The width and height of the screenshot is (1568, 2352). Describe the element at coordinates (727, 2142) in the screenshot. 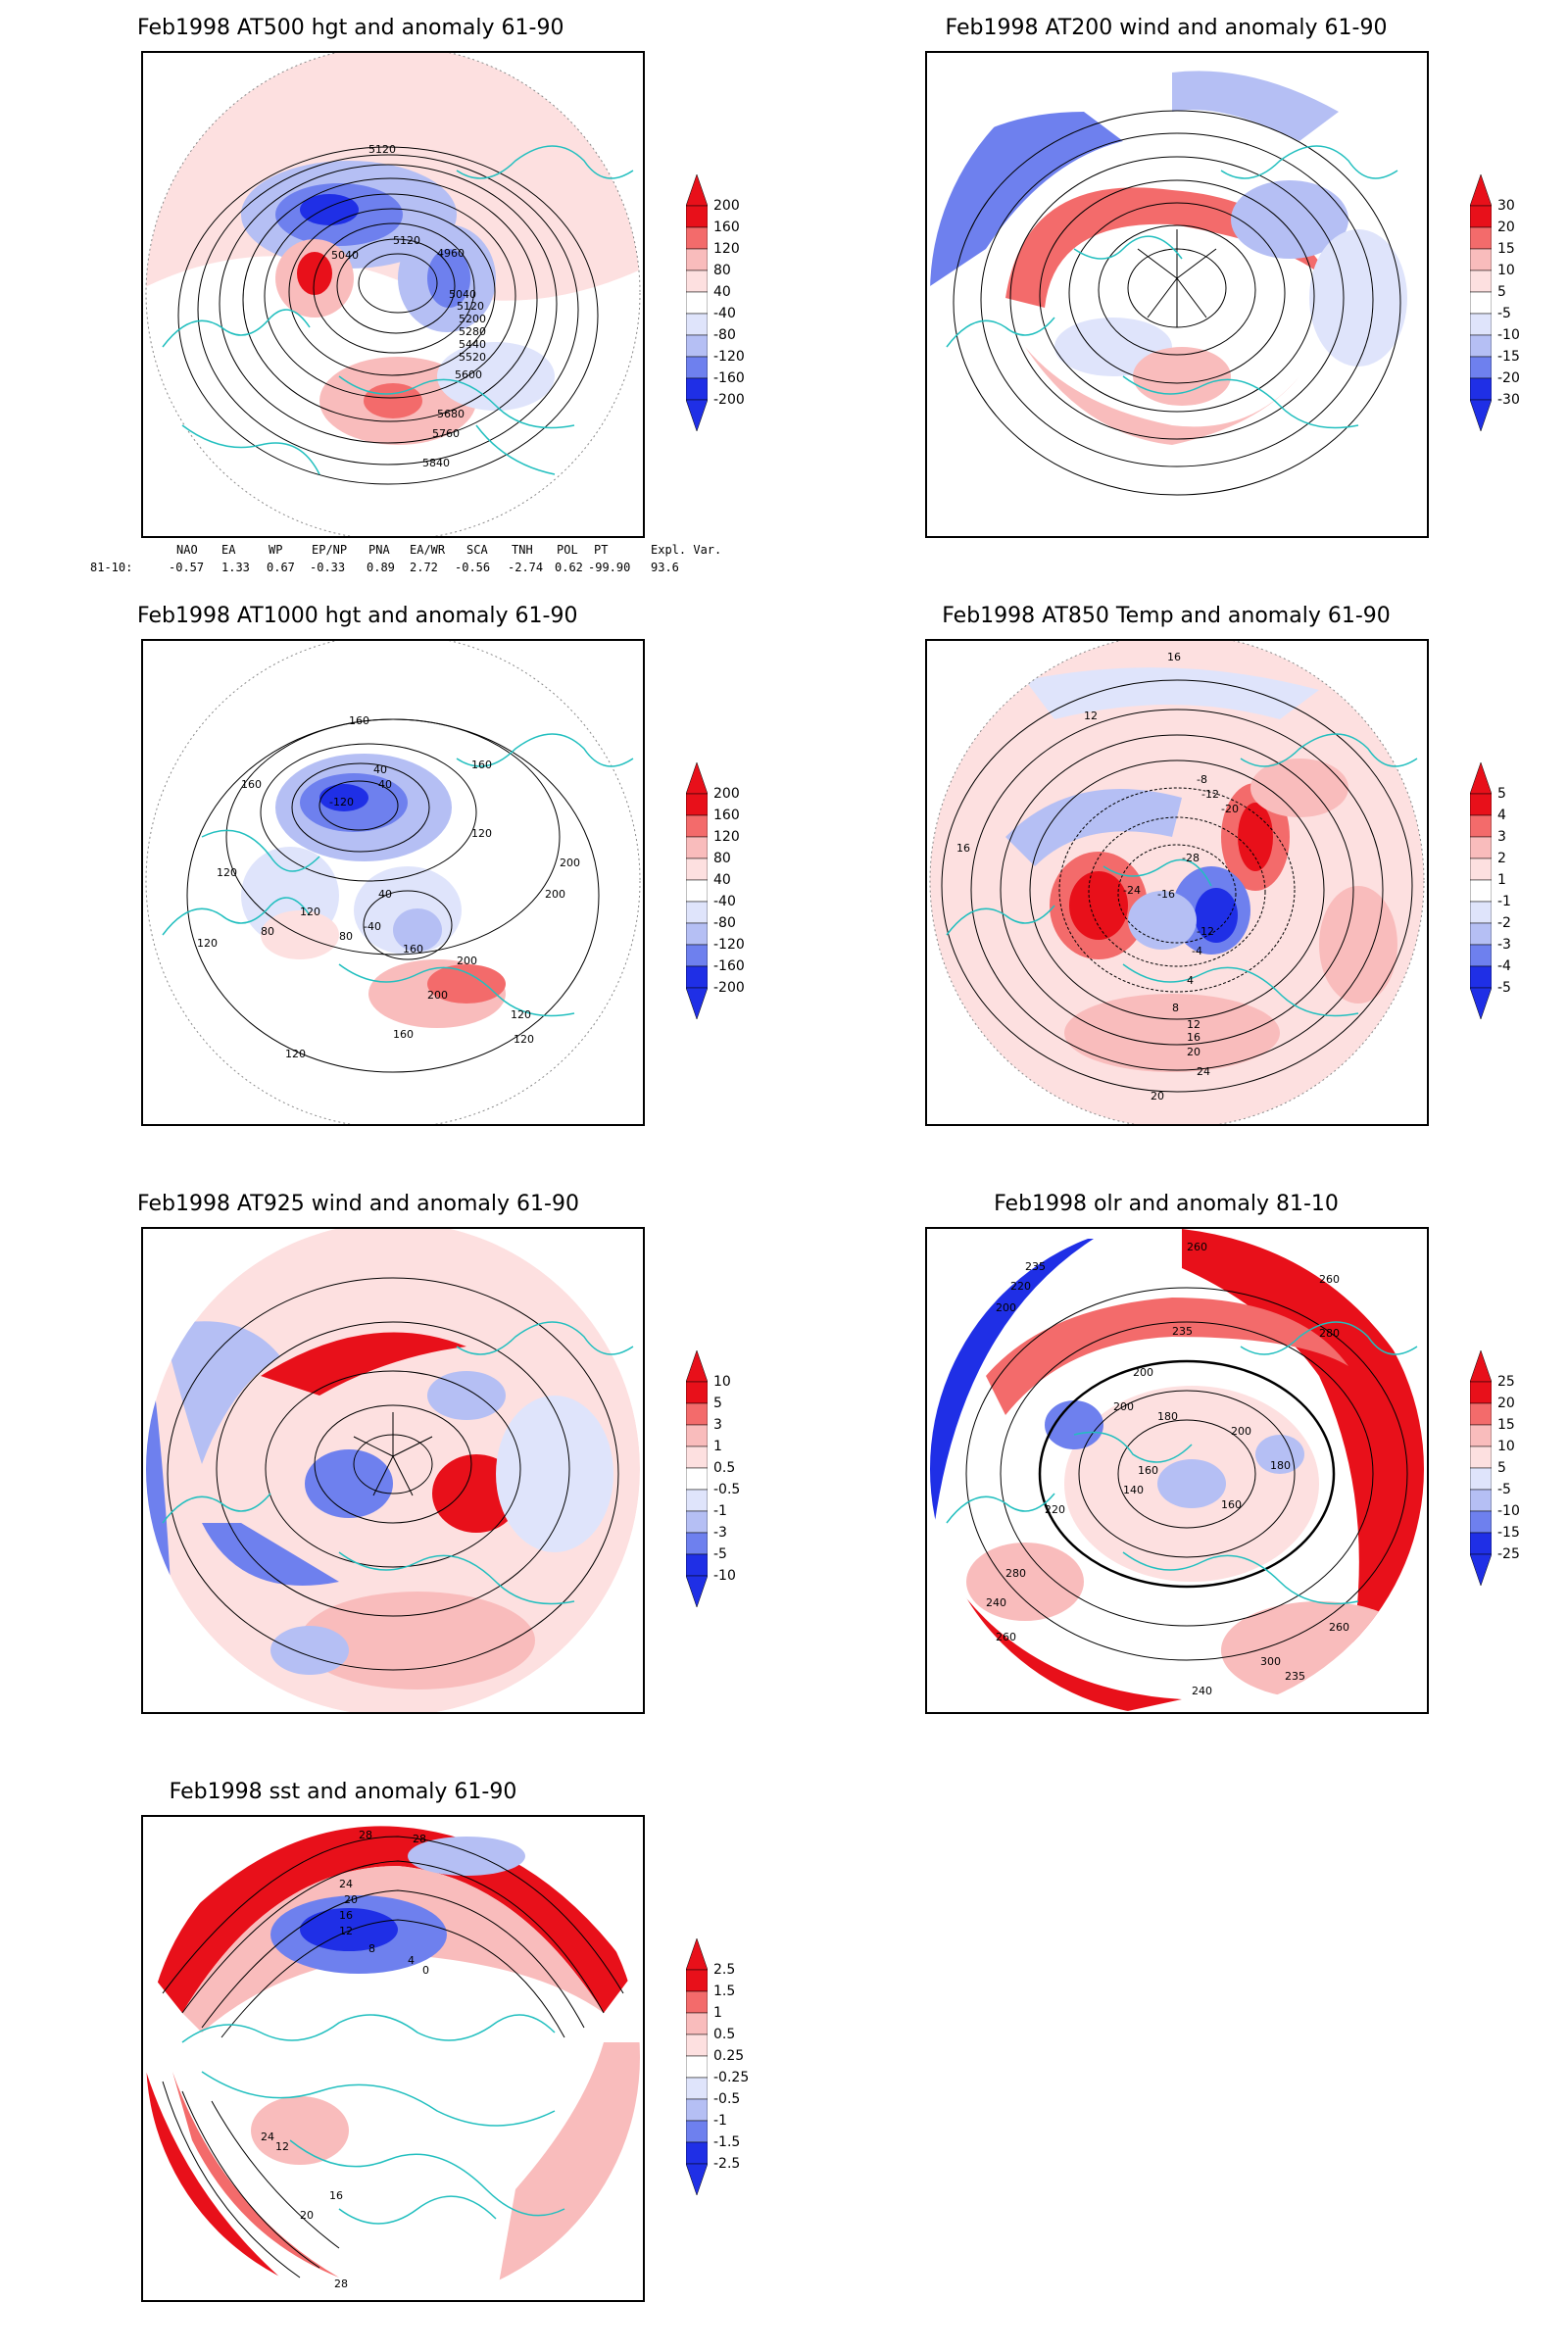

I see `colorbar-label: -1.5` at that location.